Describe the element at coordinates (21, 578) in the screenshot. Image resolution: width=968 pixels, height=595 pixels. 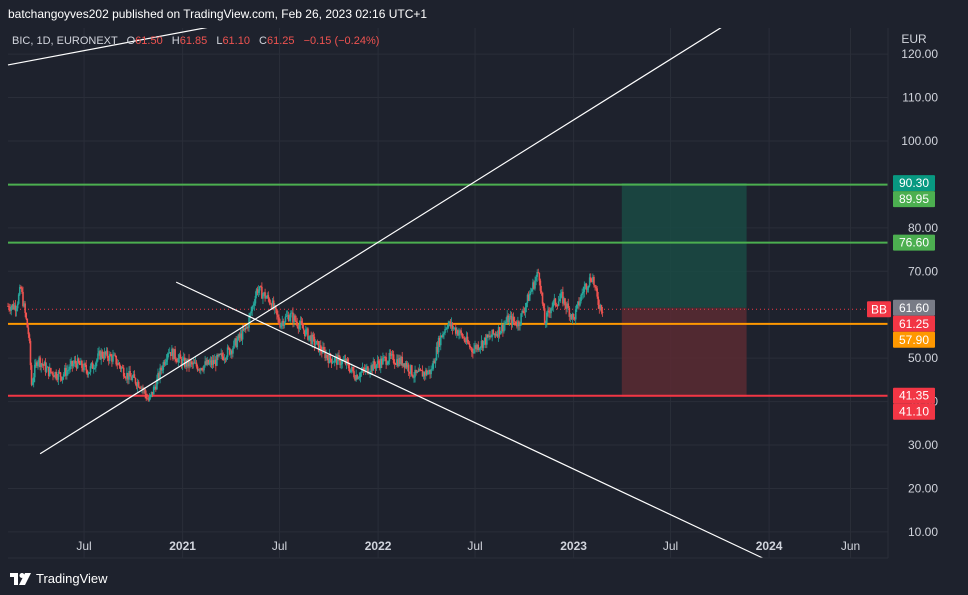
I see `tradingview-logo-icon` at that location.